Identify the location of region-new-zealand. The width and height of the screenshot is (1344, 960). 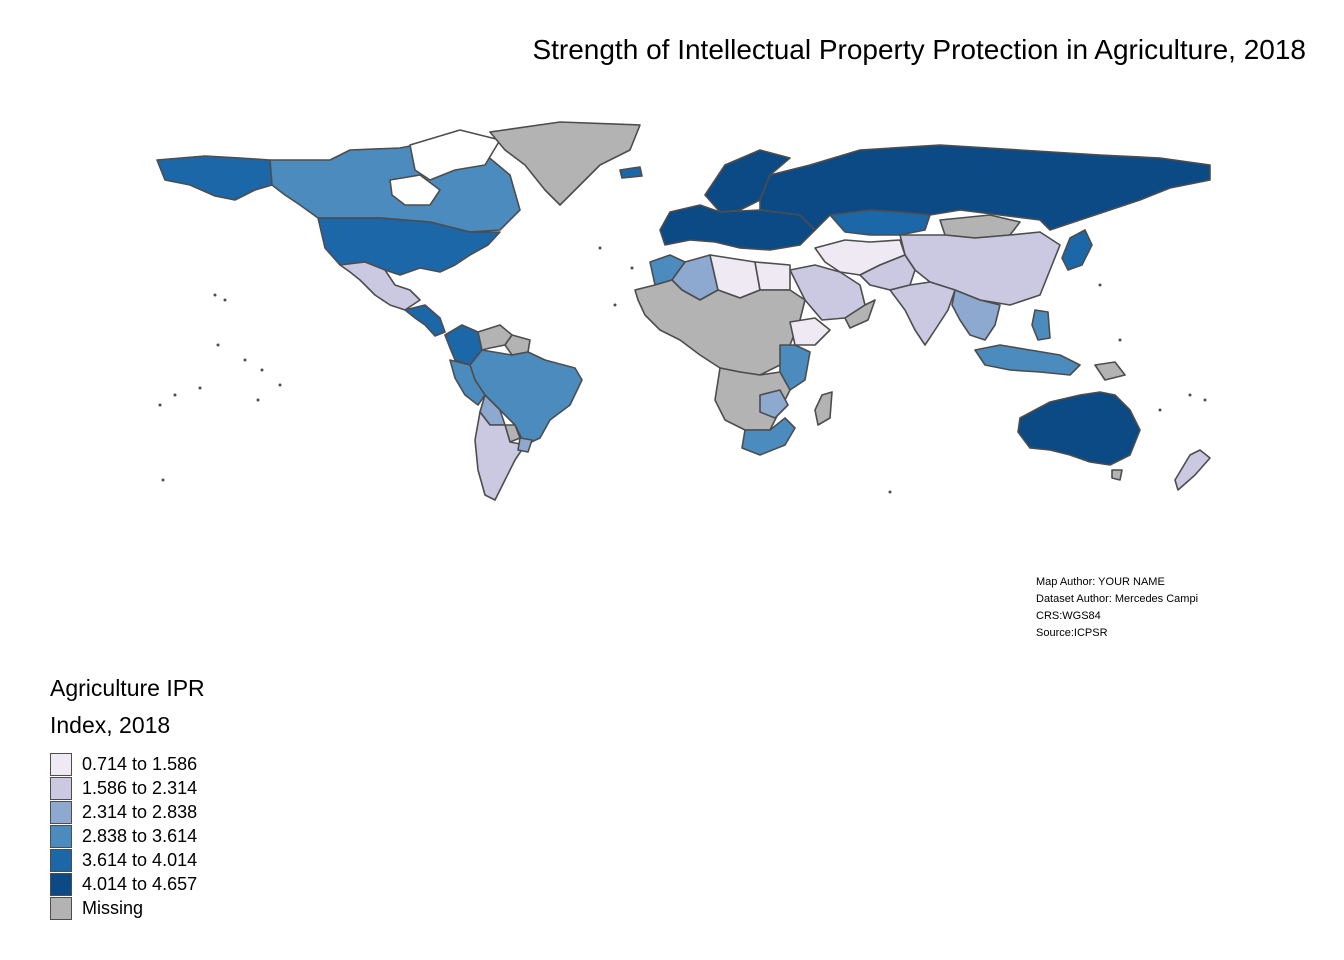
(1192, 470).